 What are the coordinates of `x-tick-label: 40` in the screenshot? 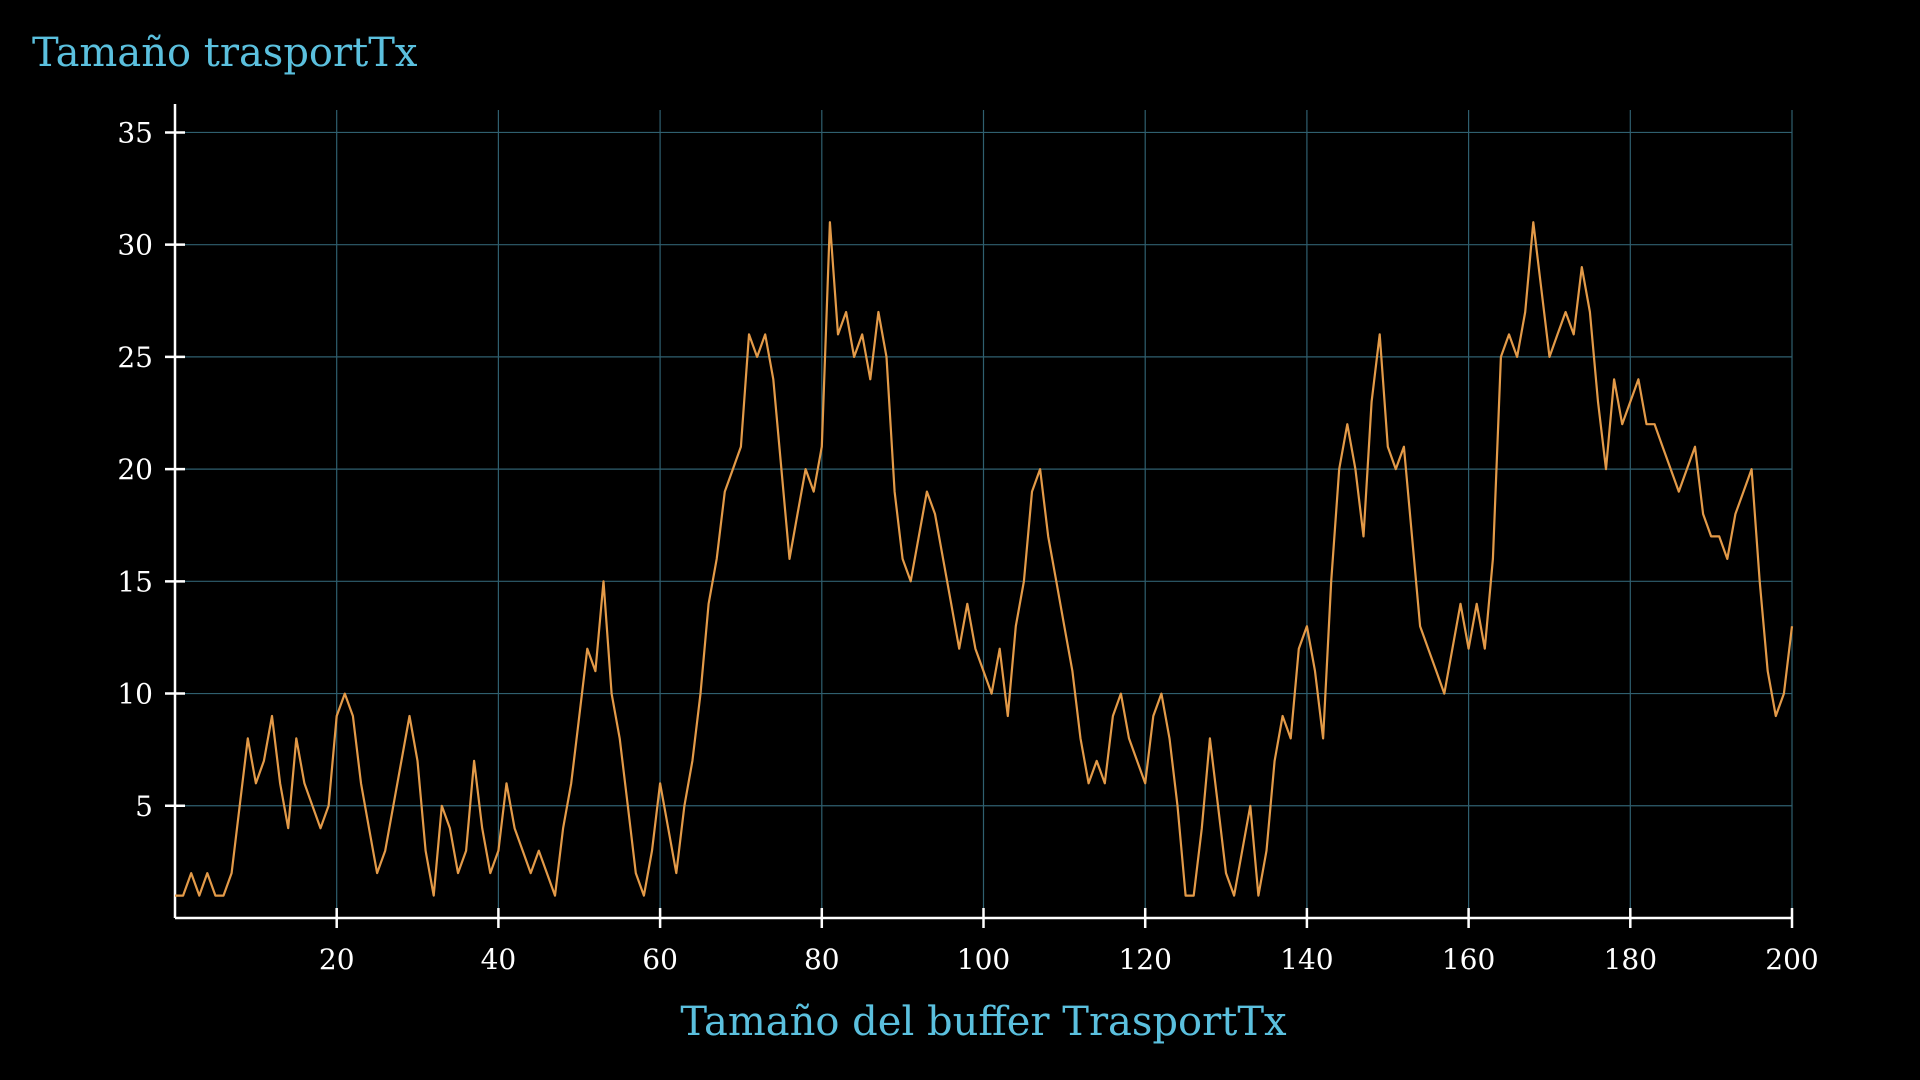 It's located at (499, 959).